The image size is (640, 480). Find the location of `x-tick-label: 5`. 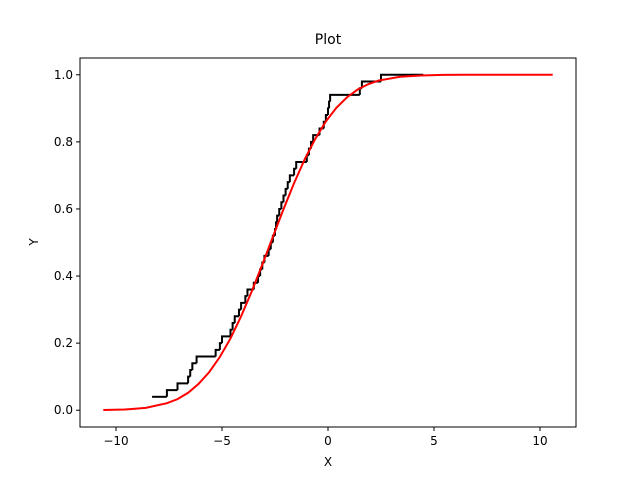

x-tick-label: 5 is located at coordinates (434, 441).